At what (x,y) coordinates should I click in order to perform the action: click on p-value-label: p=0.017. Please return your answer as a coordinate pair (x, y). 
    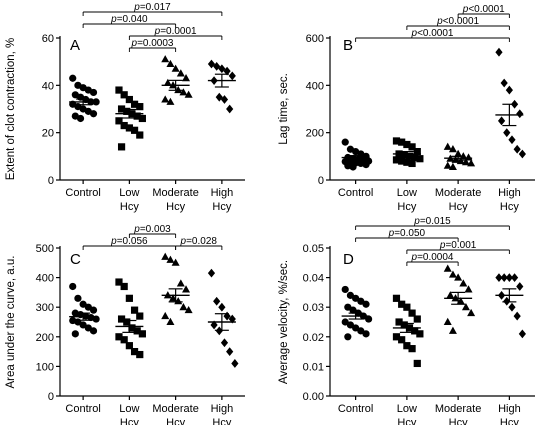
    Looking at the image, I should click on (152, 7).